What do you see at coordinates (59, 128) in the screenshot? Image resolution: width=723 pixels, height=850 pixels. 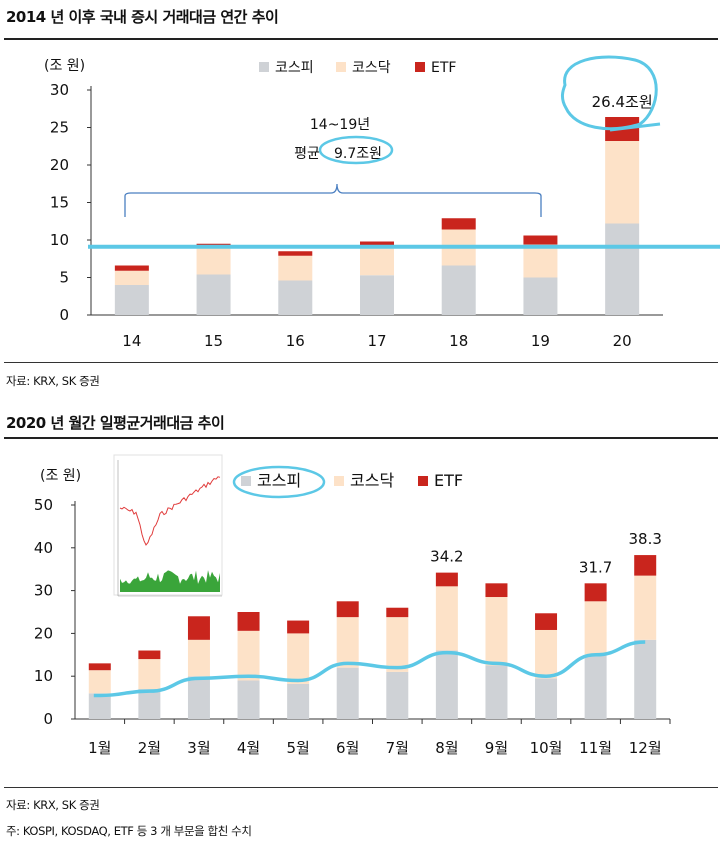 I see `chart1-y-tick-label: 25` at bounding box center [59, 128].